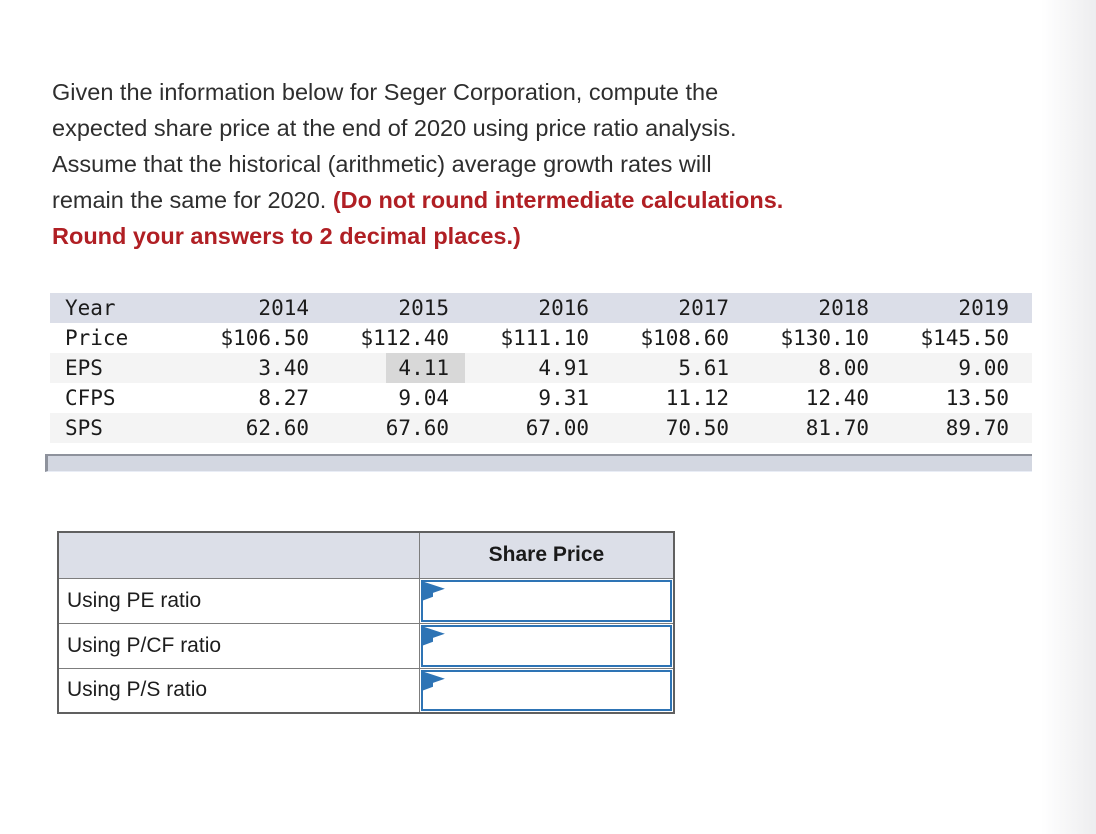  I want to click on selected-value-highlight: 4.11, so click(425, 368).